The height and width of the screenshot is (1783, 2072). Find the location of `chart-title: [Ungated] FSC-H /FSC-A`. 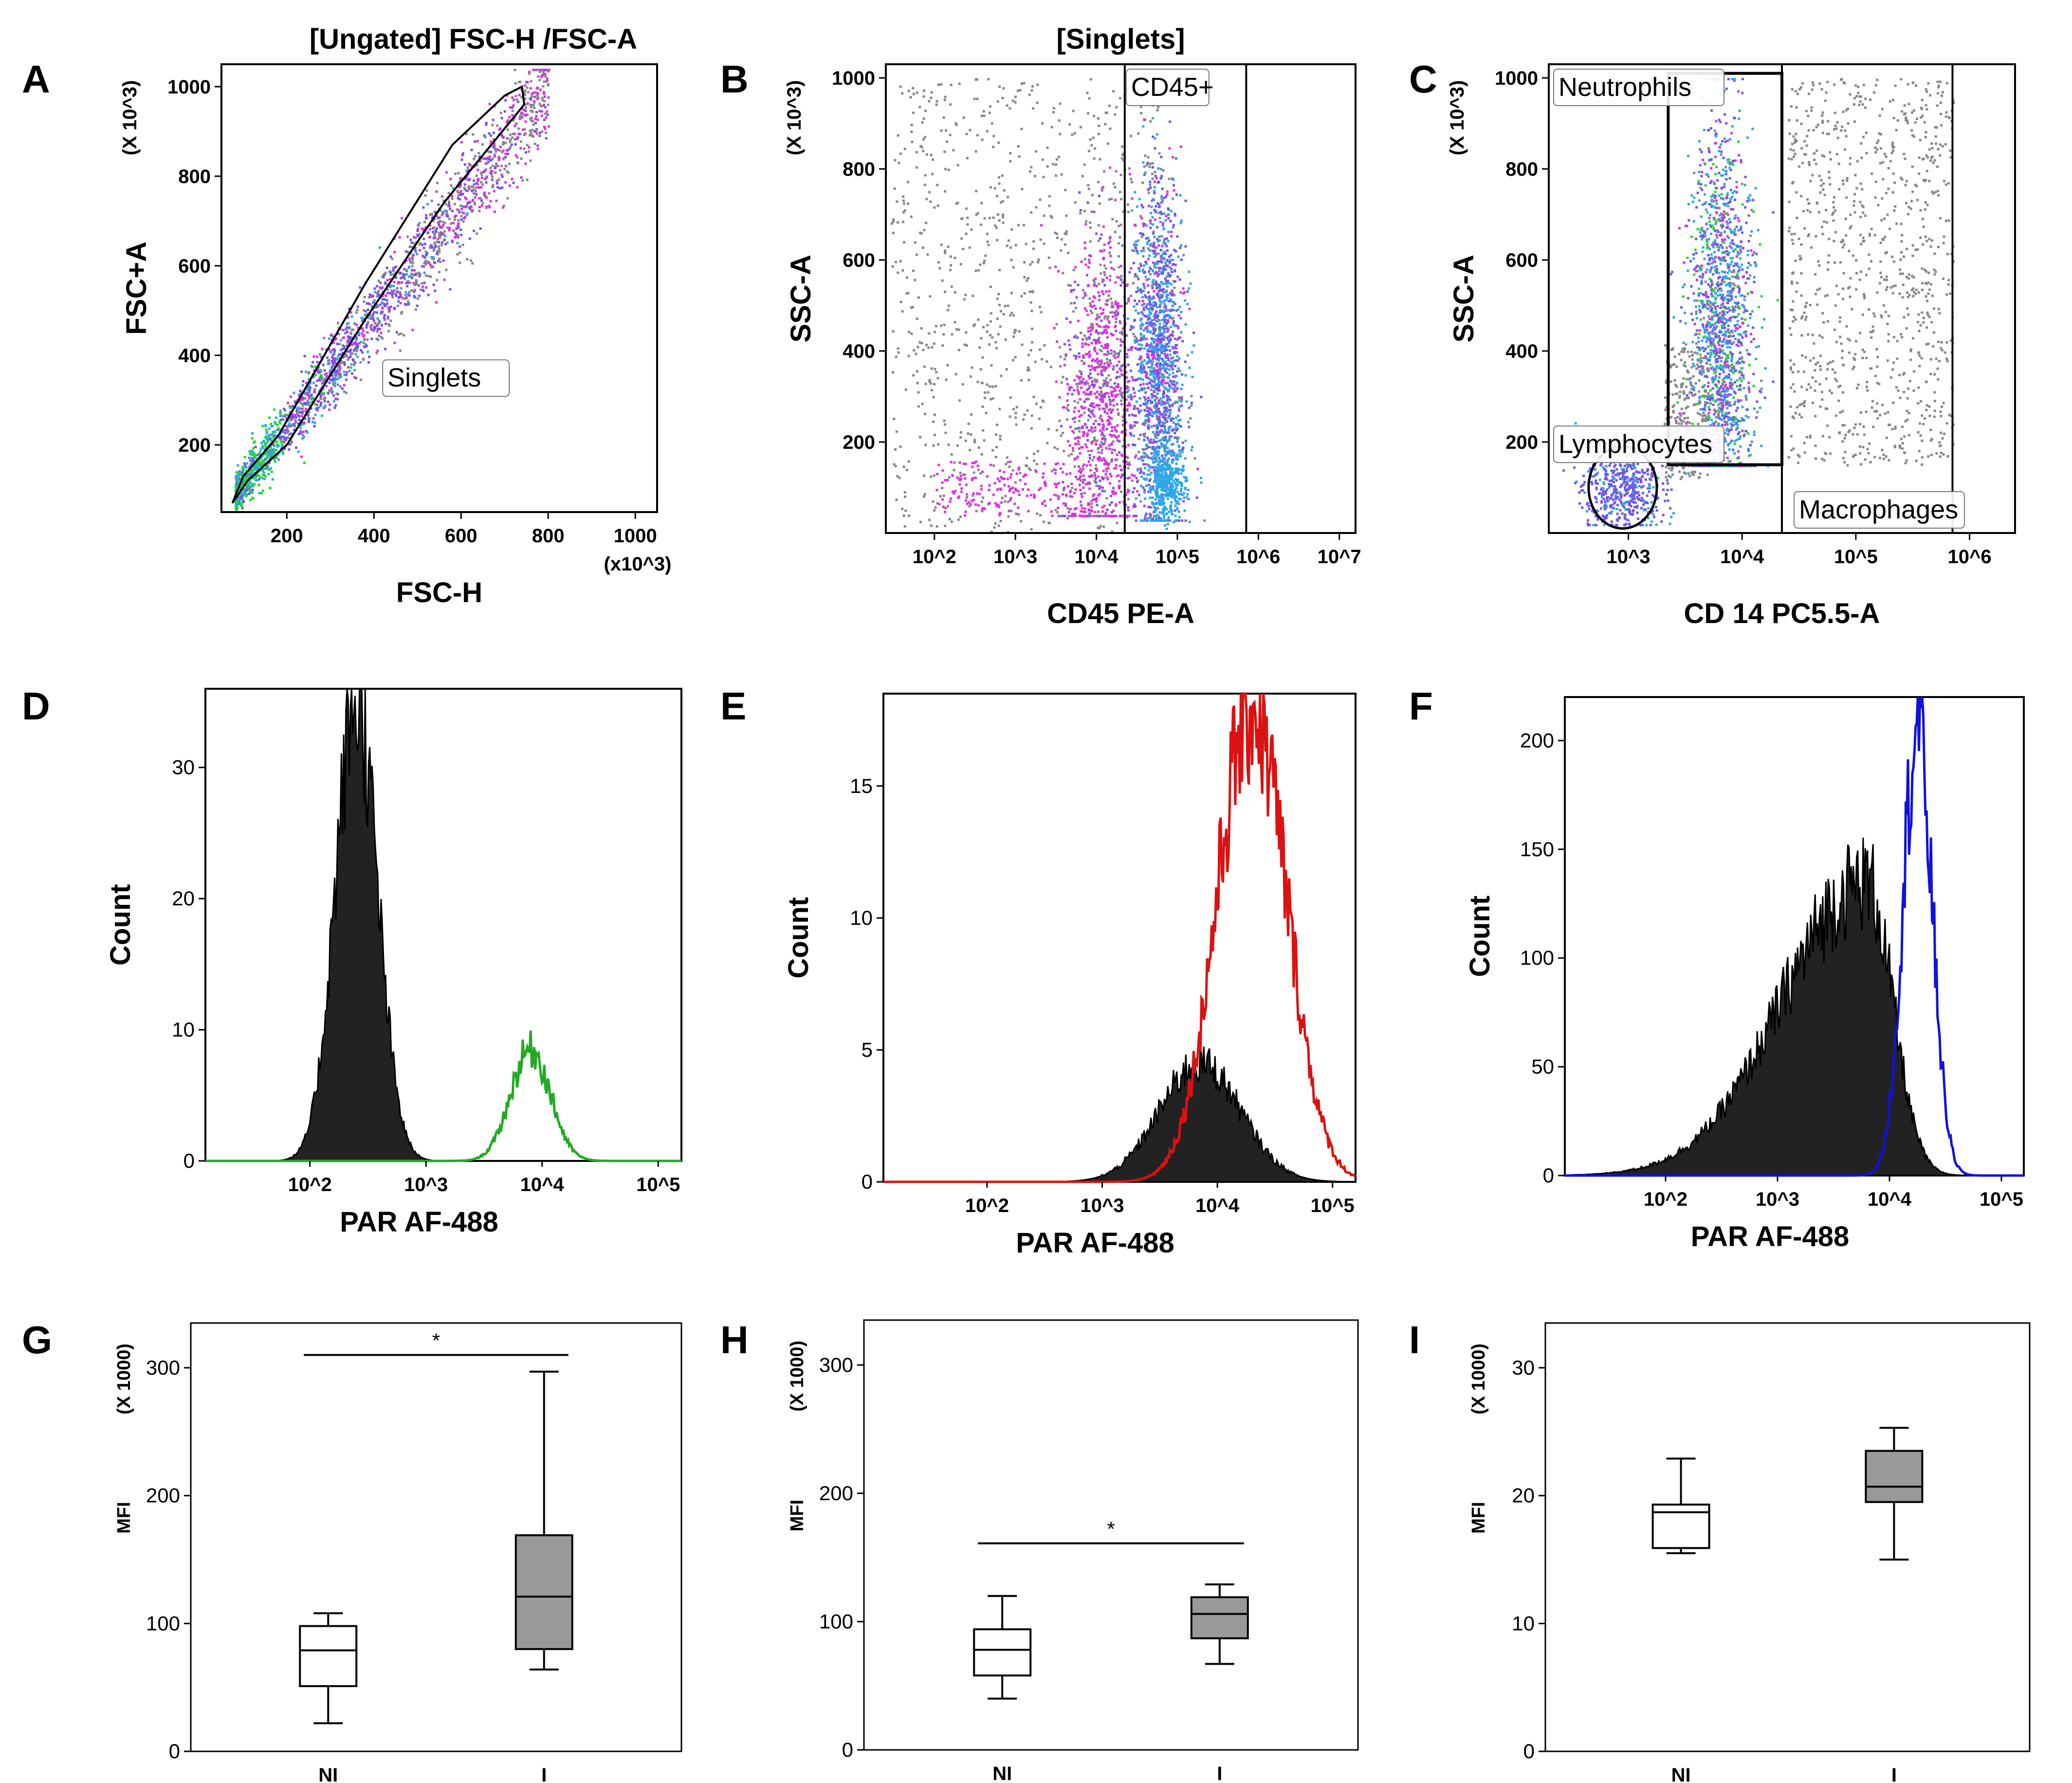

chart-title: [Ungated] FSC-H /FSC-A is located at coordinates (473, 39).